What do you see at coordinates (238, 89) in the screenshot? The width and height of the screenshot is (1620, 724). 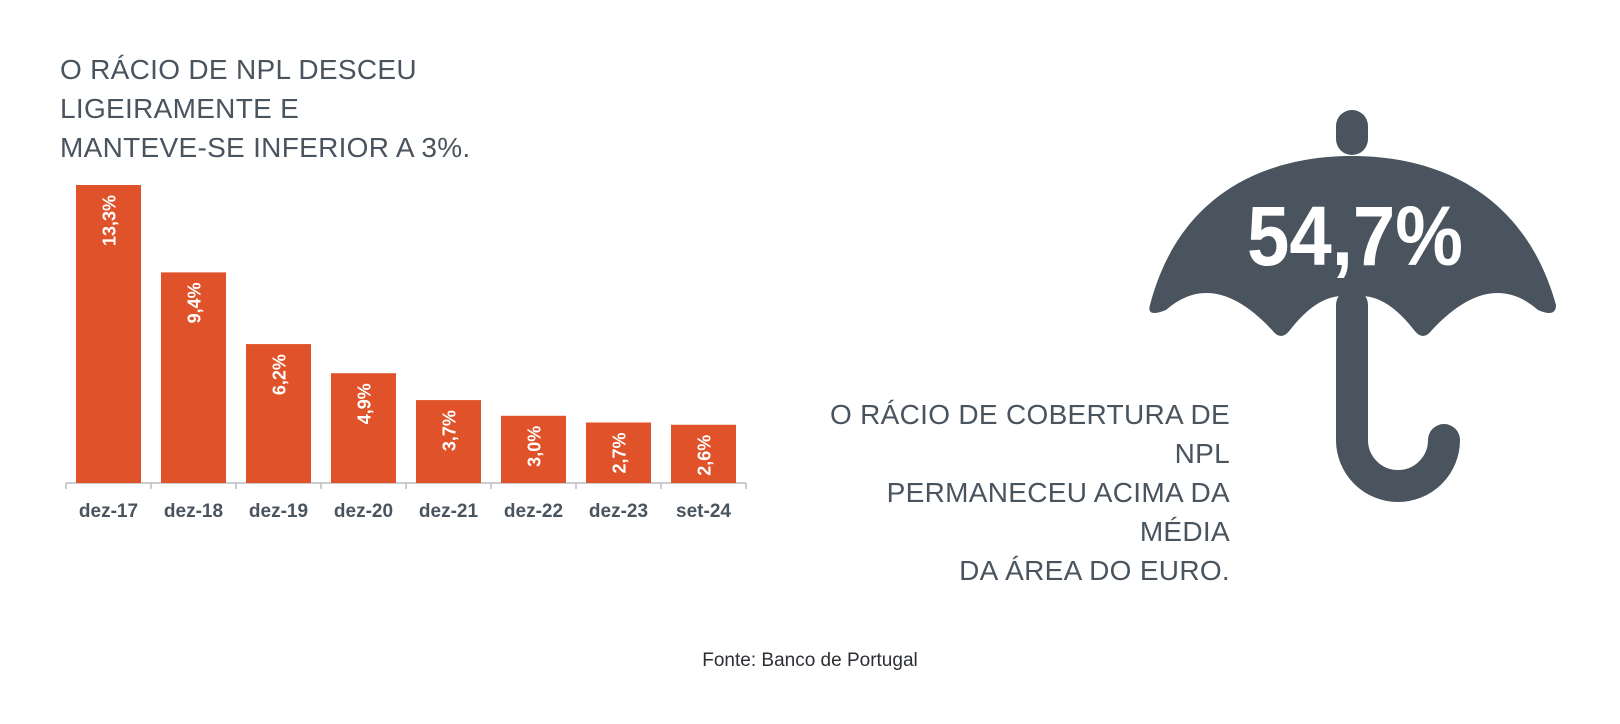 I see `headline-line-1: O RÁCIO DE NPL DESCEU LIGEIRAMENTE E` at bounding box center [238, 89].